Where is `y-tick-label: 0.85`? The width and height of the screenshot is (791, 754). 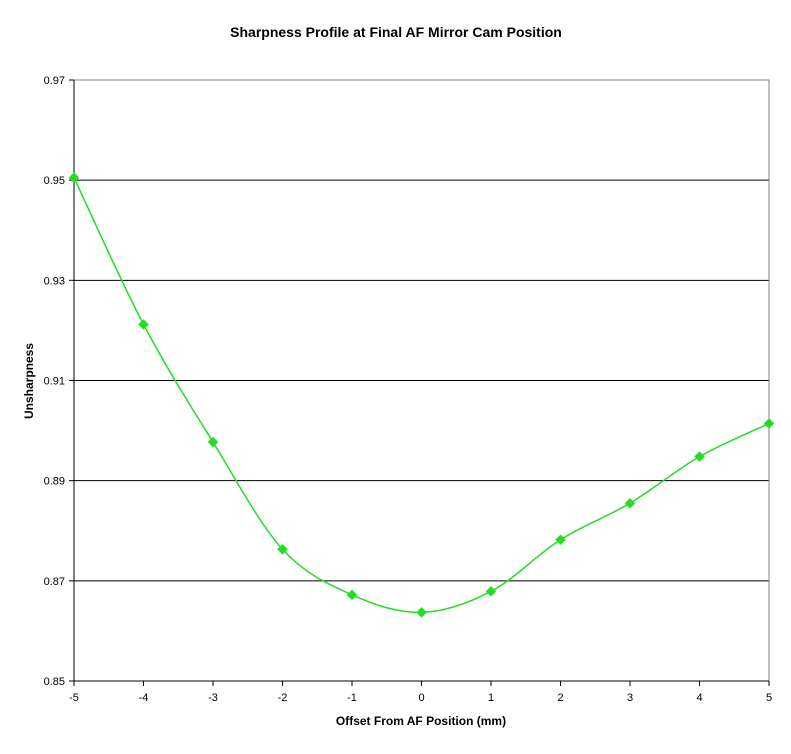
y-tick-label: 0.85 is located at coordinates (54, 682).